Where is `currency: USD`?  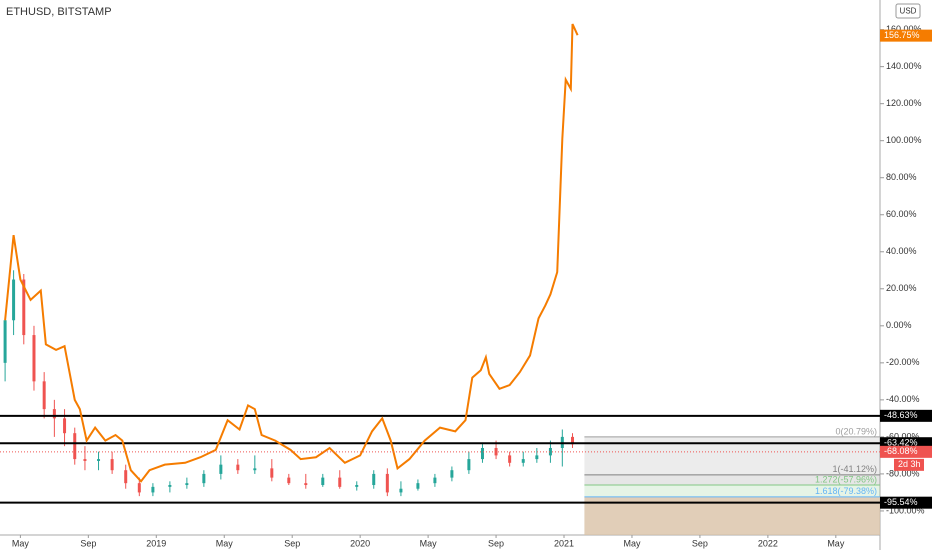
currency: USD is located at coordinates (908, 11).